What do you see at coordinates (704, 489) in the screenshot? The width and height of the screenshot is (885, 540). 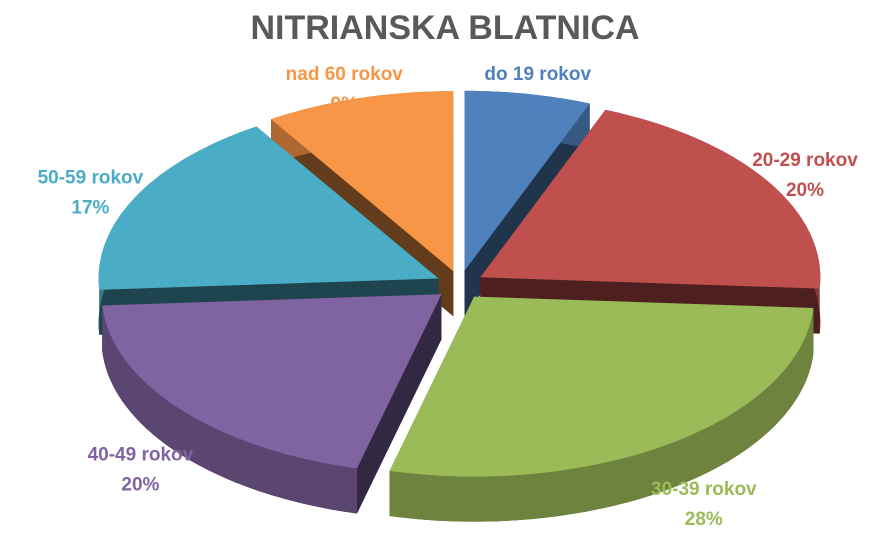 I see `slice-label: 30-39 rokov` at bounding box center [704, 489].